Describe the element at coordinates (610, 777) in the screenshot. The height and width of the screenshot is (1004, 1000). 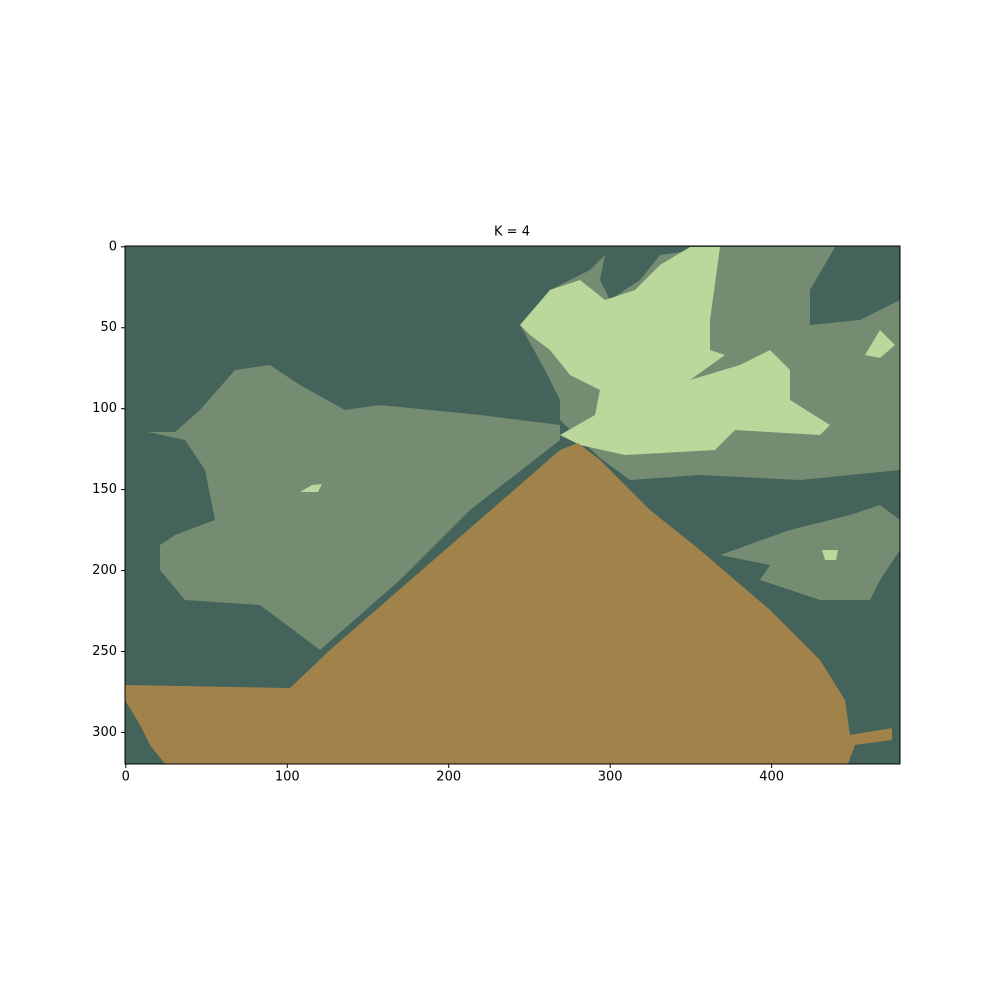
I see `x-tick-label: 300` at that location.